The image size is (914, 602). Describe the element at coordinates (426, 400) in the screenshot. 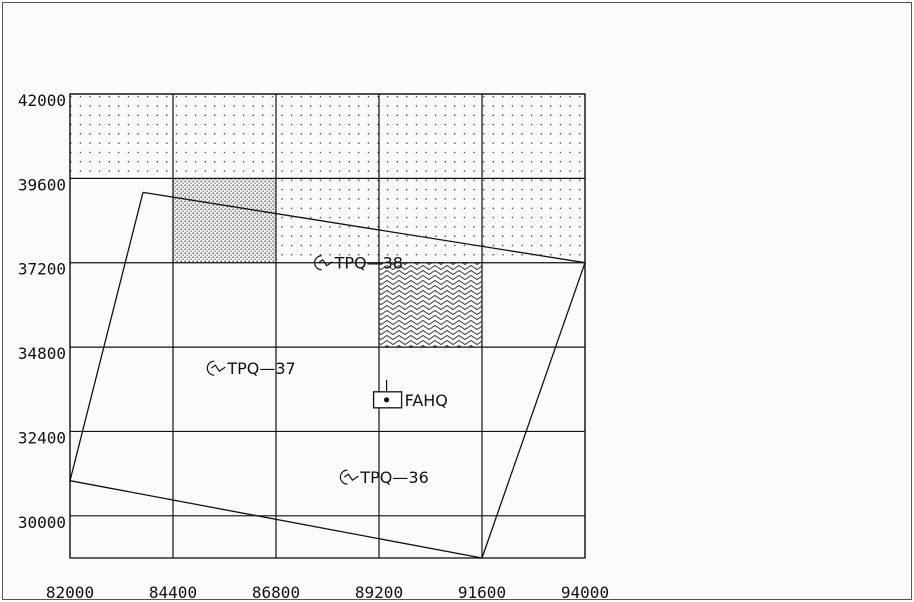

I see `site-label-3: FAHQ` at that location.